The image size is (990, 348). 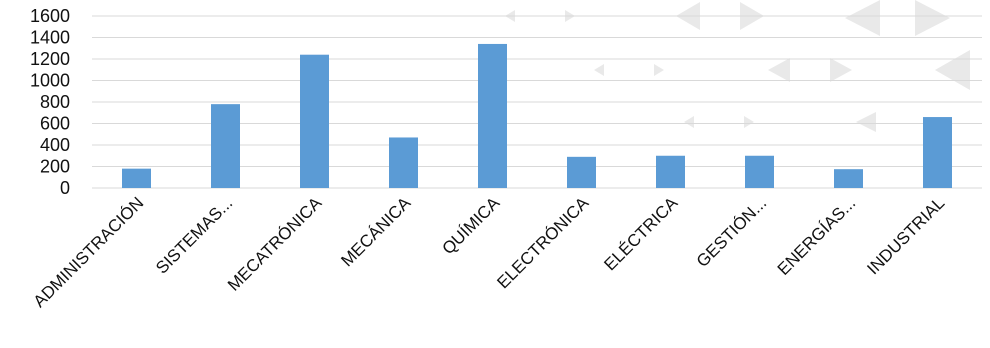 I want to click on x-category-label: INDUSTRIAL, so click(x=905, y=235).